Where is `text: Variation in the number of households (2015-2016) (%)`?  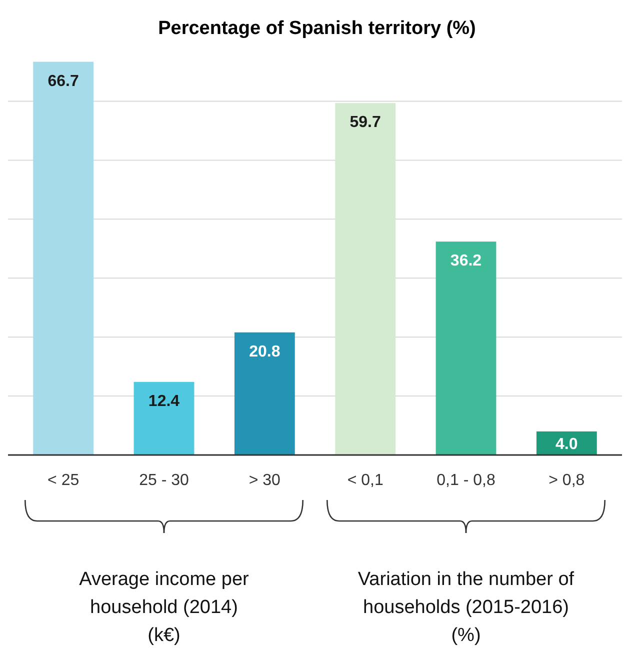 text: Variation in the number of households (2015-2016) (%) is located at coordinates (466, 607).